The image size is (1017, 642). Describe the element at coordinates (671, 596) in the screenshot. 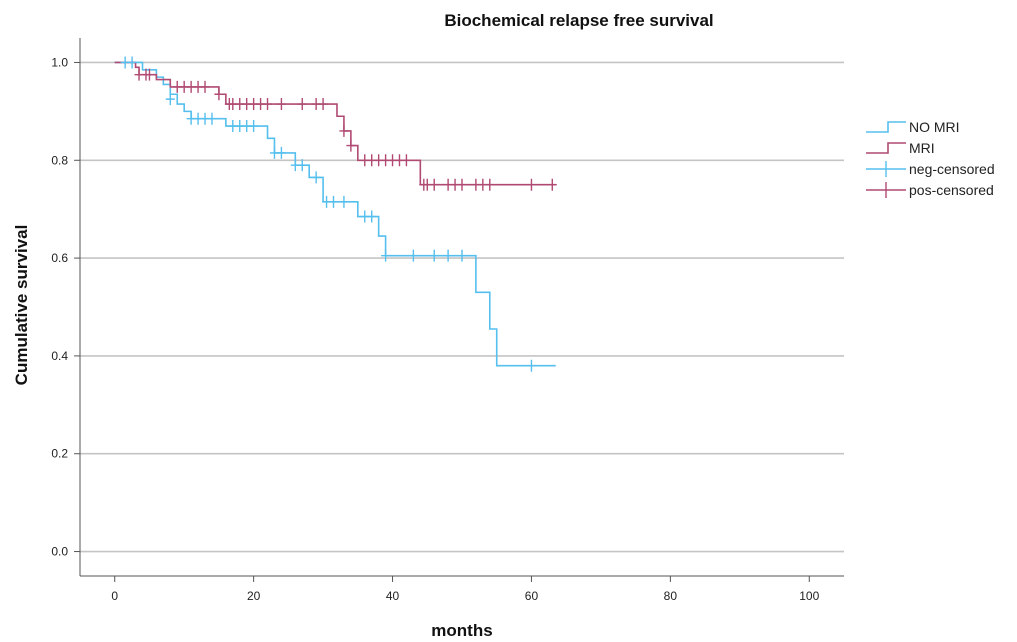

I see `x-tick-label-4: 80` at that location.